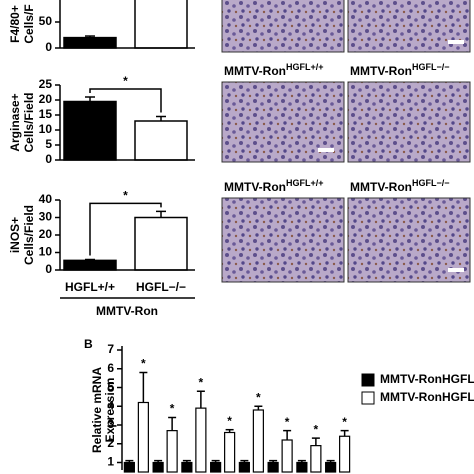  I want to click on y-axis-label: F4/80+, so click(15, 24).